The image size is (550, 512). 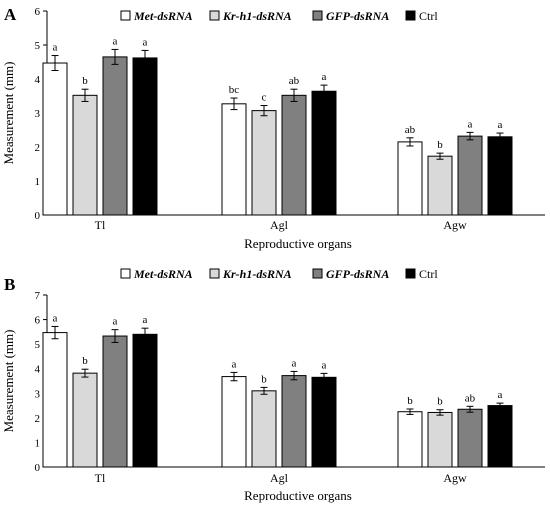 I want to click on significance-letter: bc, so click(x=234, y=90).